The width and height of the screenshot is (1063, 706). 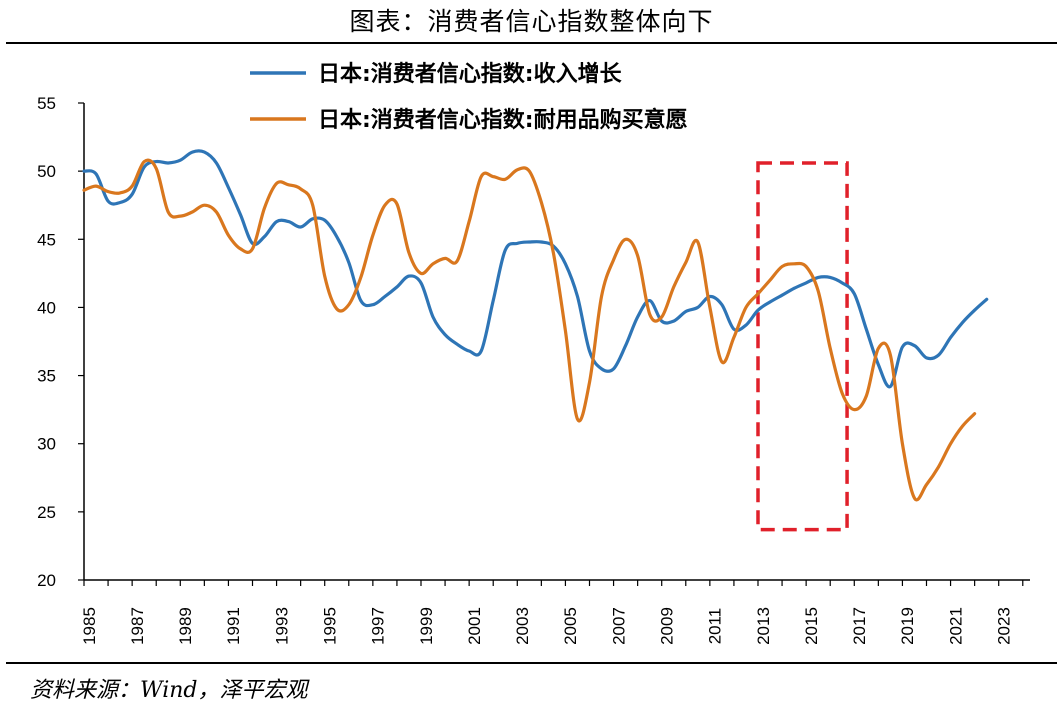 What do you see at coordinates (46, 512) in the screenshot?
I see `y-tick-label: 25` at bounding box center [46, 512].